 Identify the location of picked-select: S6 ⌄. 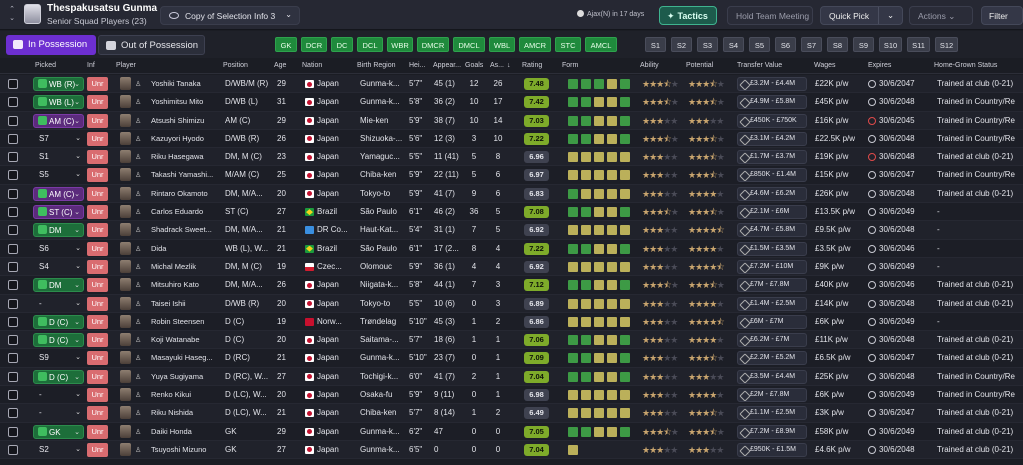
(58, 249).